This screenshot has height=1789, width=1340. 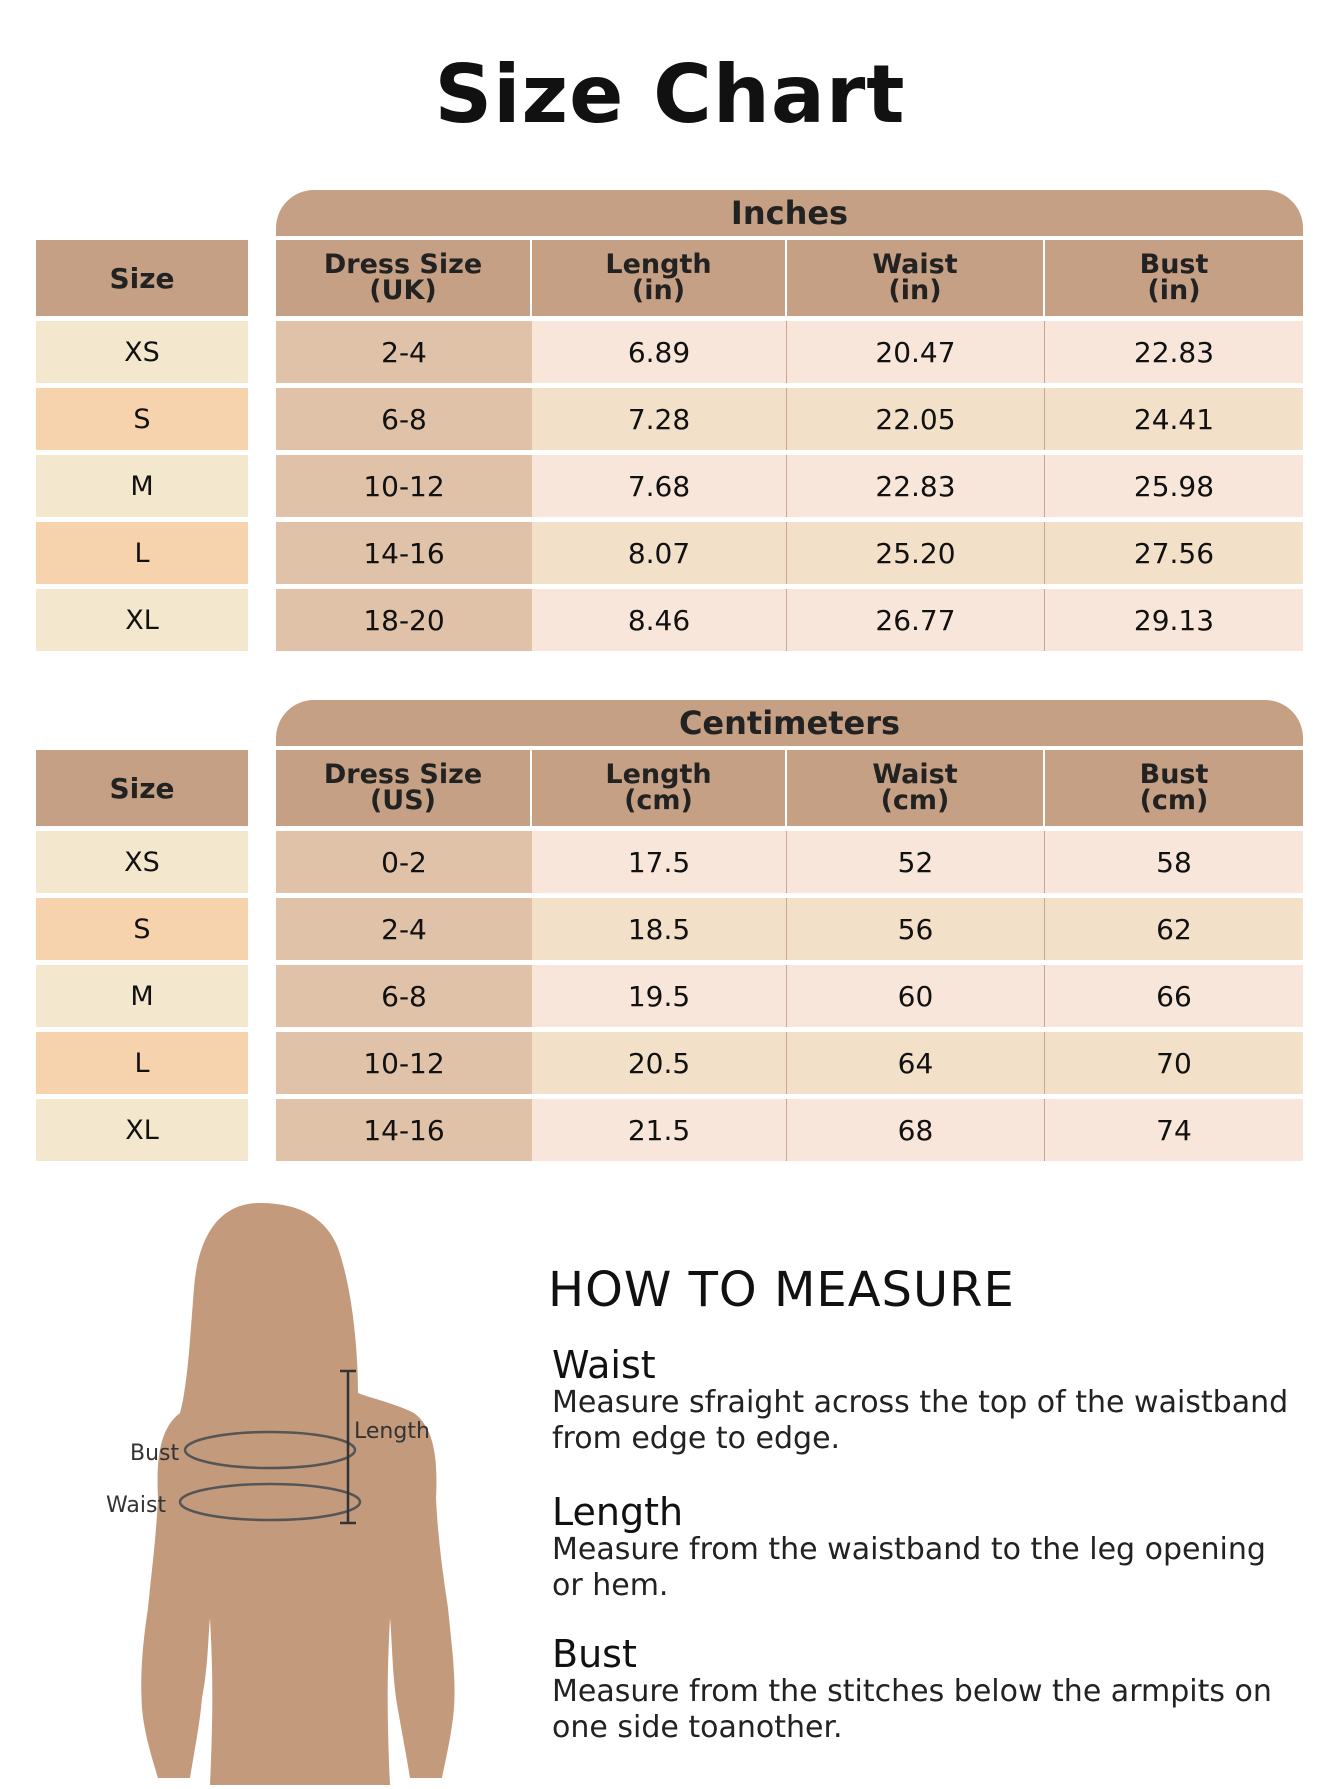 I want to click on table-cell: 20.5, so click(x=659, y=1063).